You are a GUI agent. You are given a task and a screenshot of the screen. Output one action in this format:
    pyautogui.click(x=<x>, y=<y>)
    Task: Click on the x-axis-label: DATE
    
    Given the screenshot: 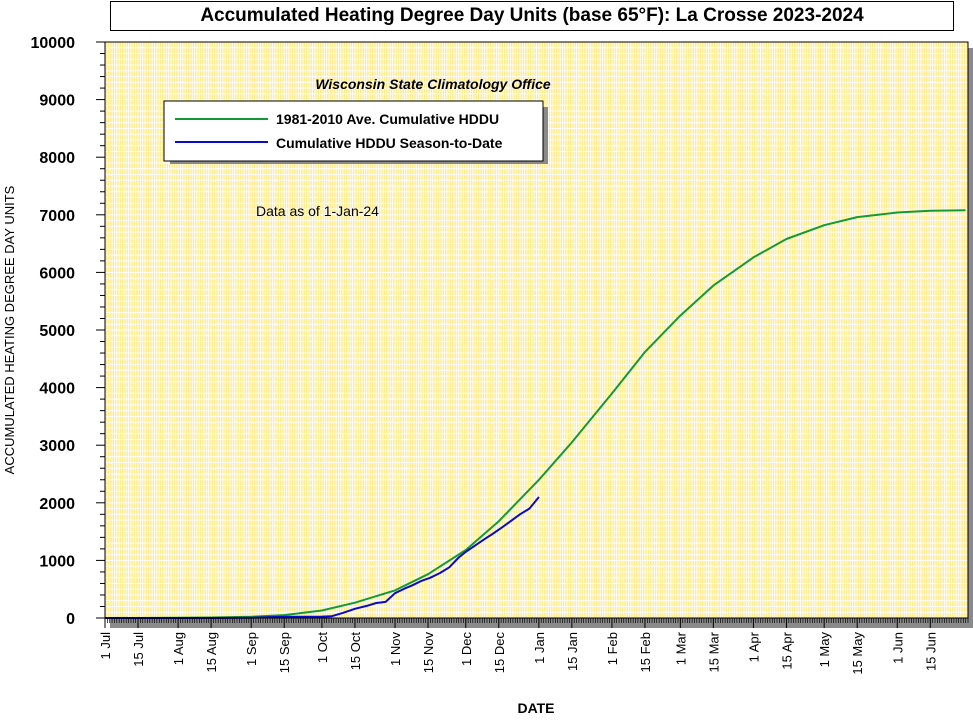 What is the action you would take?
    pyautogui.click(x=535, y=708)
    